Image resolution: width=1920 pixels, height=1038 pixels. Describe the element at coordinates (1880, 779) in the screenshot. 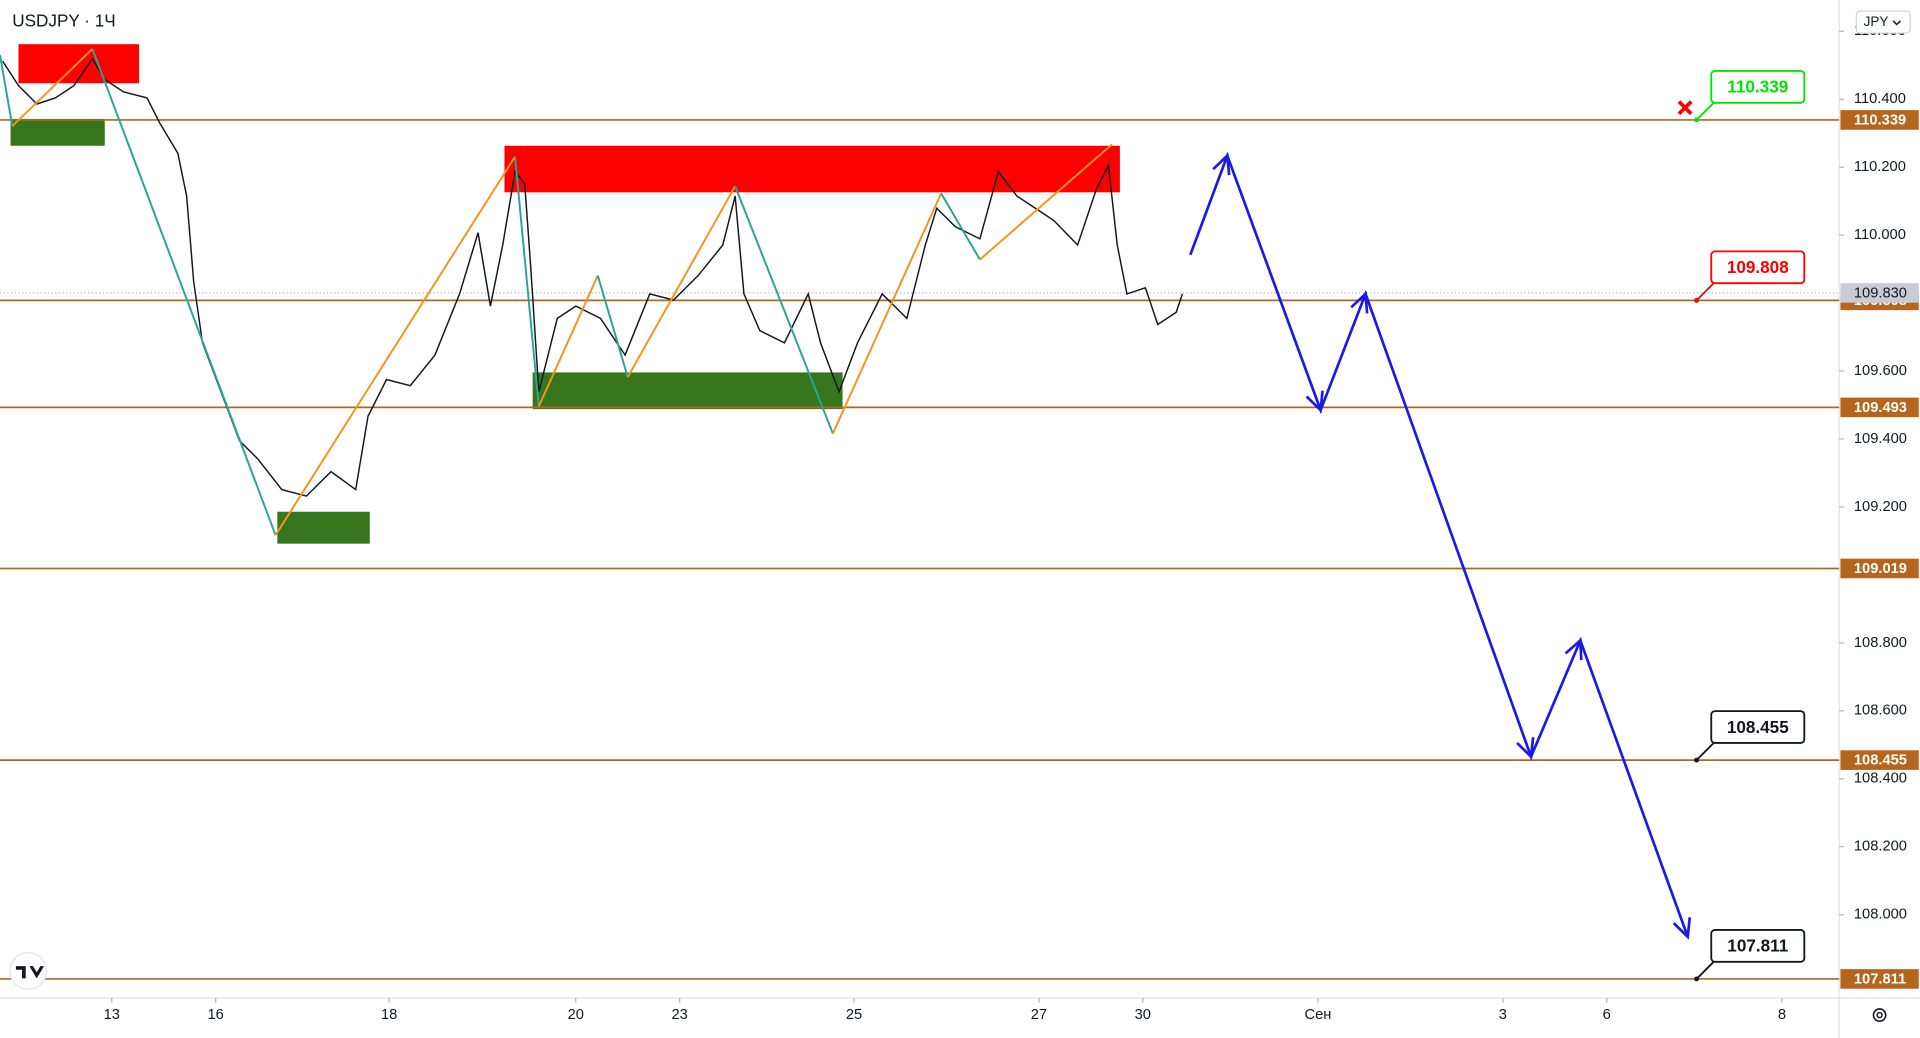

I see `y-tick-label: 108.400` at that location.